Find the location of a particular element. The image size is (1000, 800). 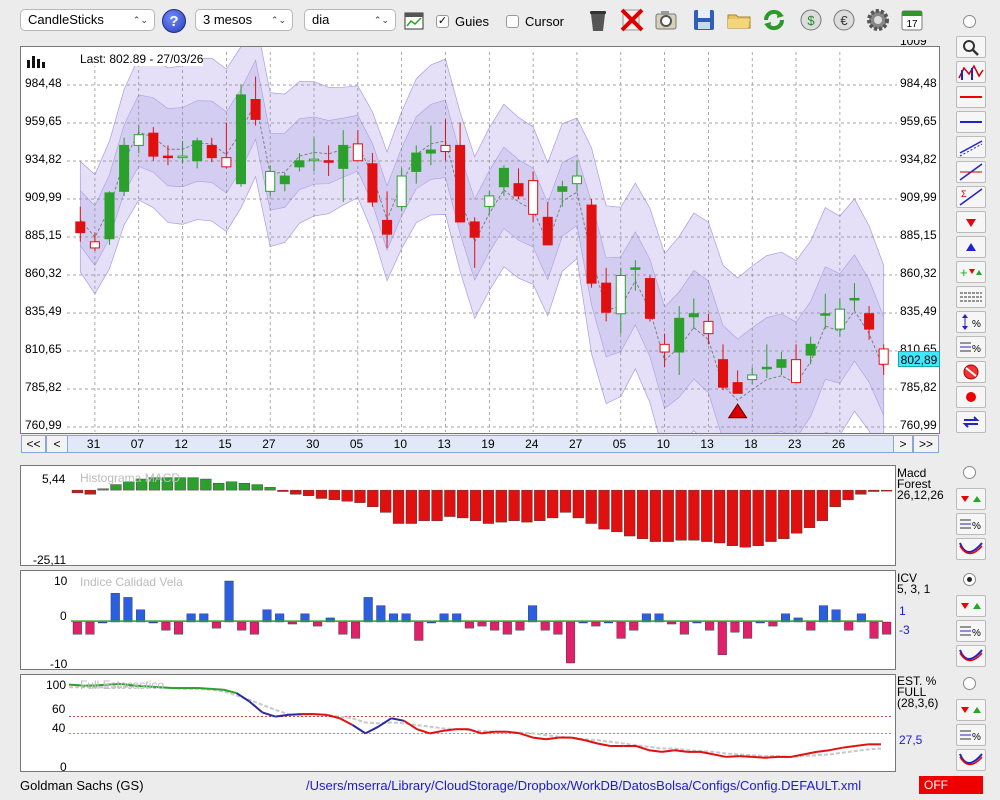

save-icon is located at coordinates (704, 20).